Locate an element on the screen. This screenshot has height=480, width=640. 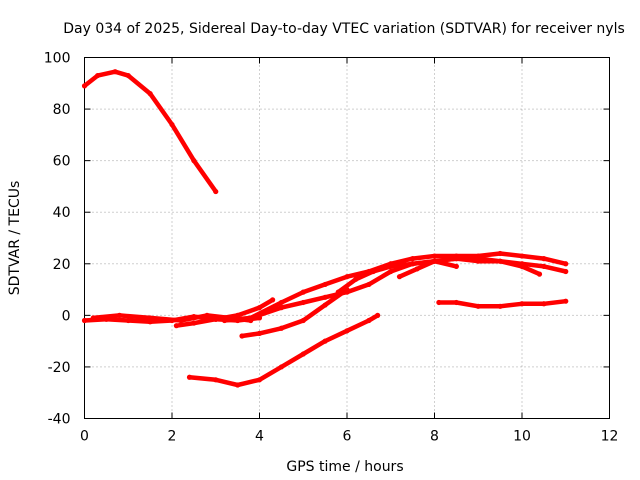
x-tick-label: 2 is located at coordinates (172, 437).